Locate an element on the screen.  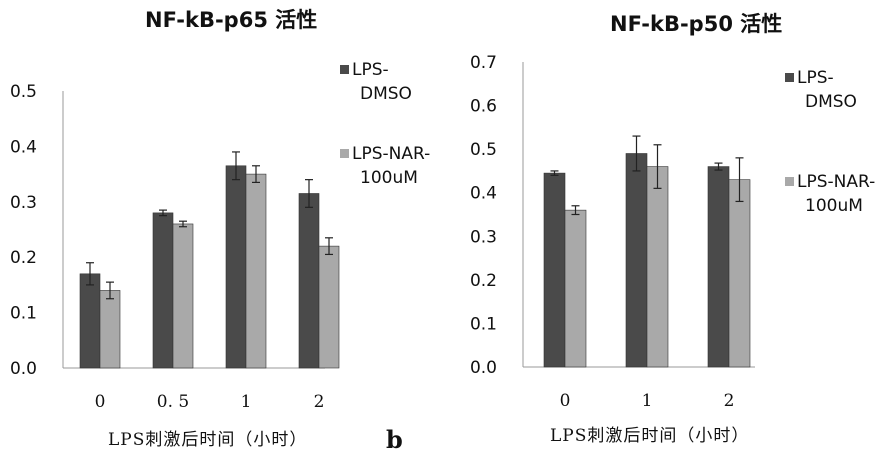
y-tick-label: 0.6 is located at coordinates (483, 107).